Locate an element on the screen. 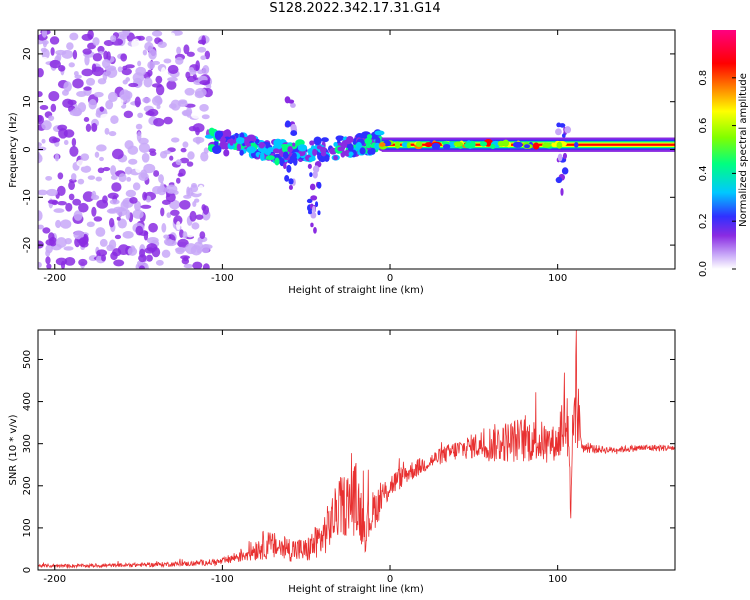  spectrogram-x-tick-label: -100 is located at coordinates (222, 278).